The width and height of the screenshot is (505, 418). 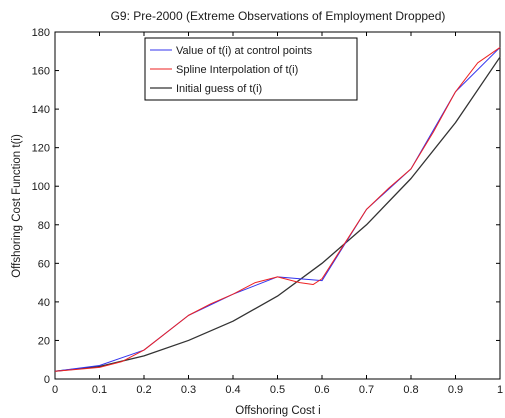 I want to click on x-tick-label: 0.6, so click(x=321, y=390).